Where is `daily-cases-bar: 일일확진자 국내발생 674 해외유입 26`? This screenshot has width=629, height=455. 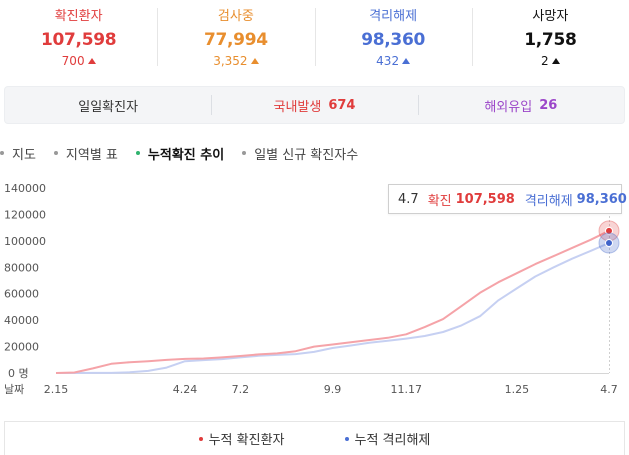 daily-cases-bar: 일일확진자 국내발생 674 해외유입 26 is located at coordinates (314, 105).